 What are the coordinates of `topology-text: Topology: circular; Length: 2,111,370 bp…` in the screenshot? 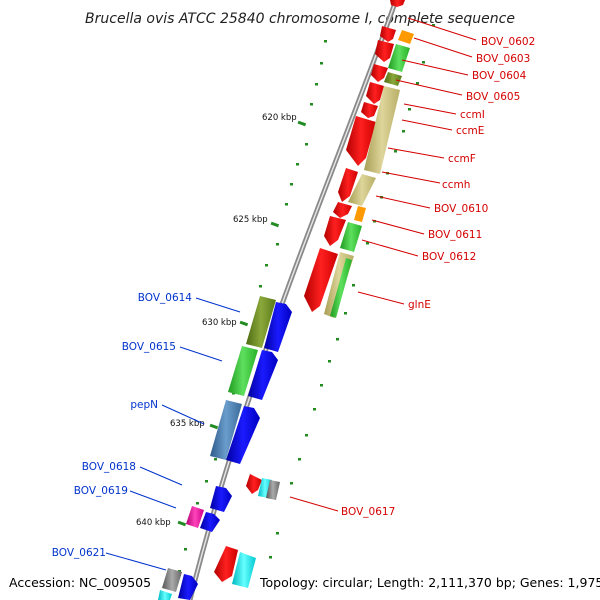 It's located at (429, 582).